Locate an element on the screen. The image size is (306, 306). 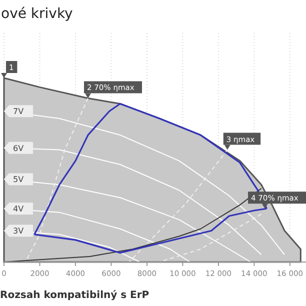
series-label: 3V is located at coordinates (18, 231).